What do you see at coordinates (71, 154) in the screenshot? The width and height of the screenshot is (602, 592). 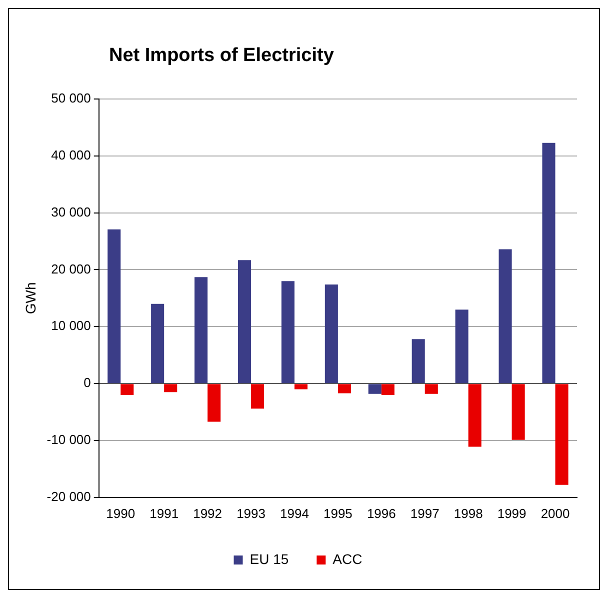 I see `y-tick-label: 40 000` at bounding box center [71, 154].